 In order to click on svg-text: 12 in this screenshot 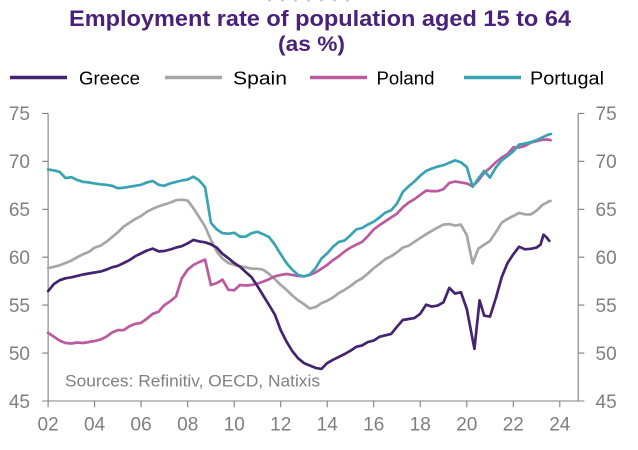, I will do `click(280, 425)`.